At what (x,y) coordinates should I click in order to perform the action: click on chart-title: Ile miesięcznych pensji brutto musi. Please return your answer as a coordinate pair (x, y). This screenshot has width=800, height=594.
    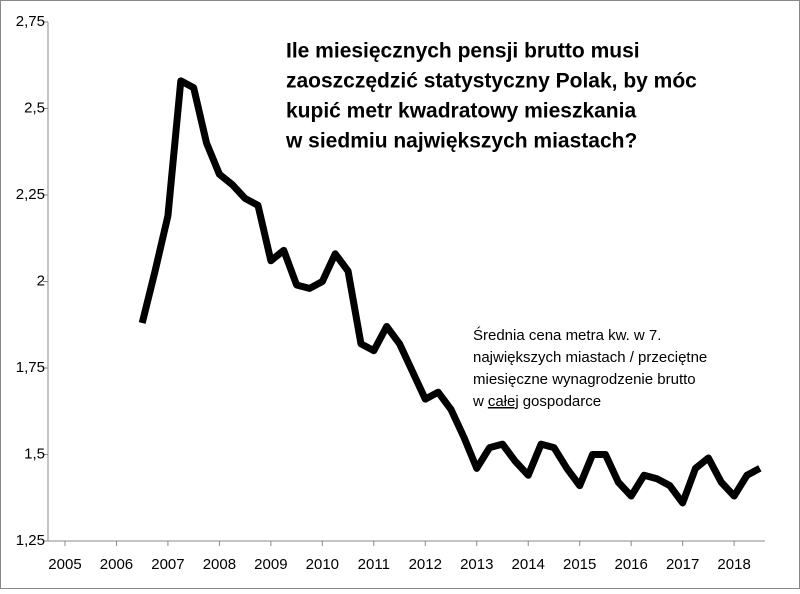
    Looking at the image, I should click on (463, 51).